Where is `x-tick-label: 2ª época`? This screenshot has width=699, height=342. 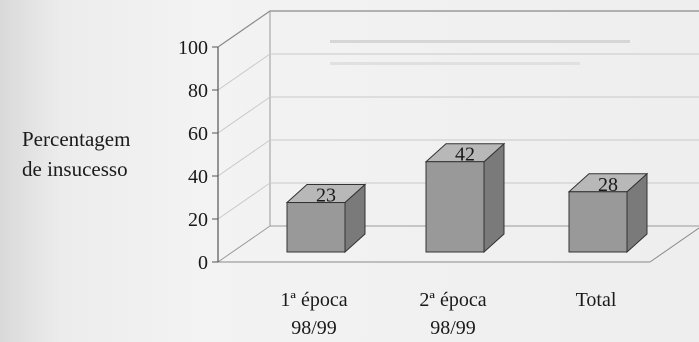
x-tick-label: 2ª época is located at coordinates (452, 300).